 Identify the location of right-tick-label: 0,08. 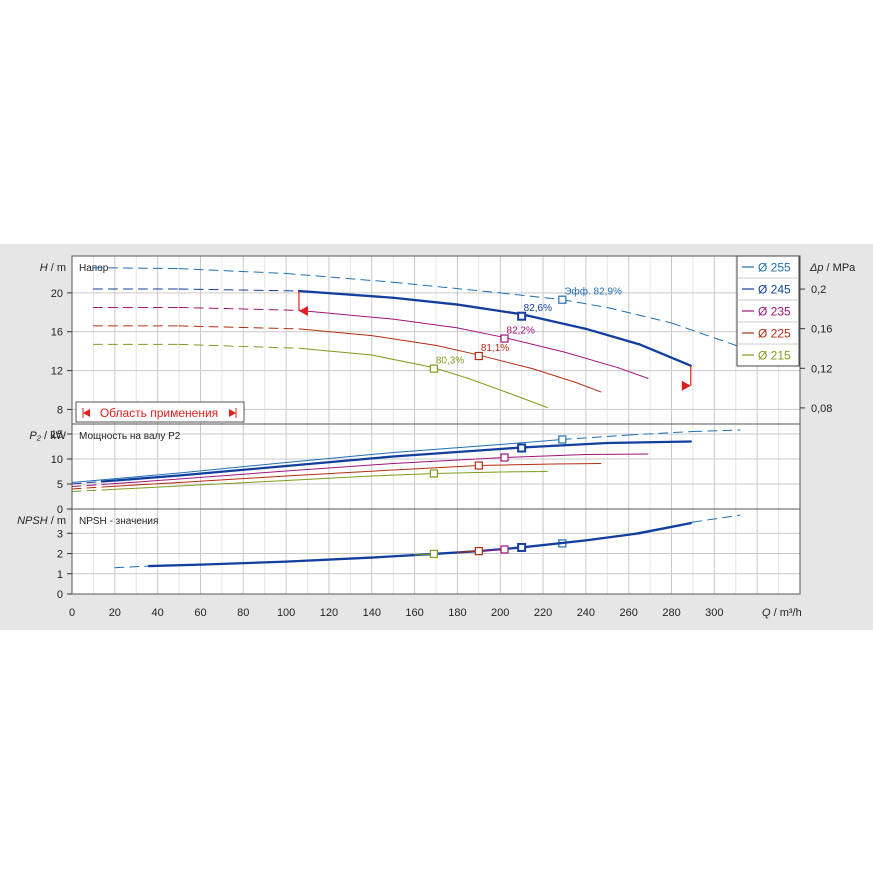
(821, 409).